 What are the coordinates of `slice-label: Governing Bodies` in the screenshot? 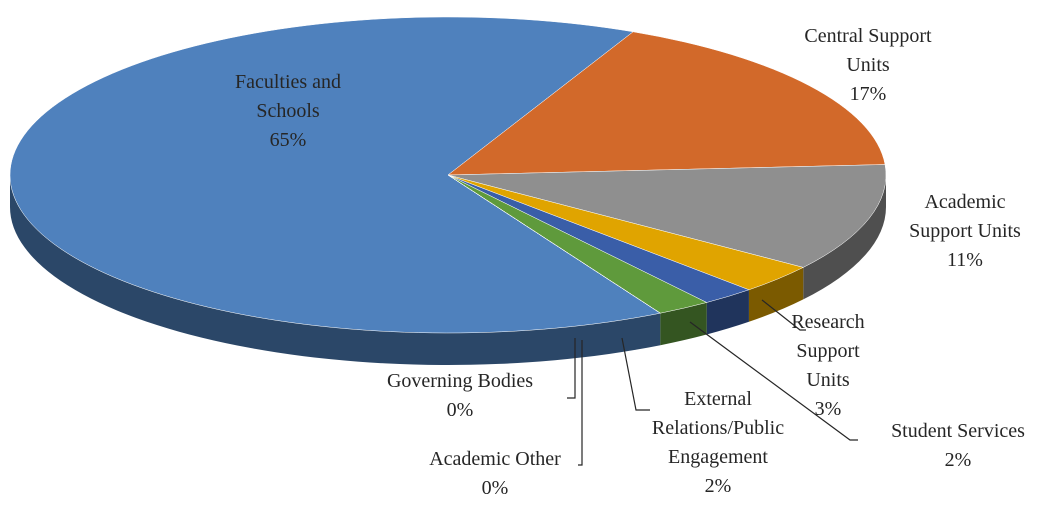 It's located at (460, 381).